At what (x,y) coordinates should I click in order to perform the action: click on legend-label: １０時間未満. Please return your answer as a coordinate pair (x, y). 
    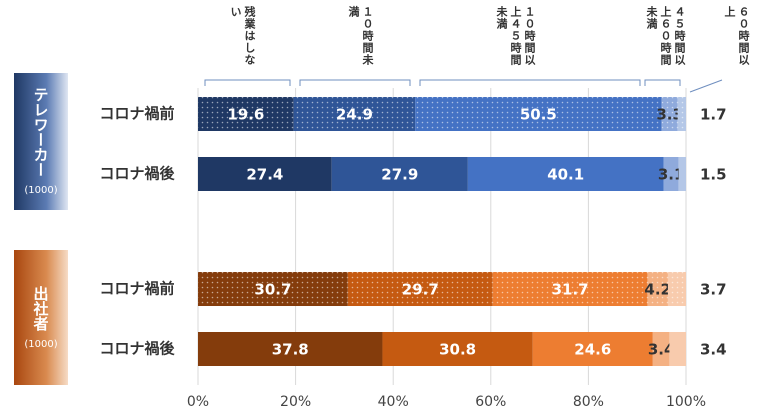
    Looking at the image, I should click on (360, 36).